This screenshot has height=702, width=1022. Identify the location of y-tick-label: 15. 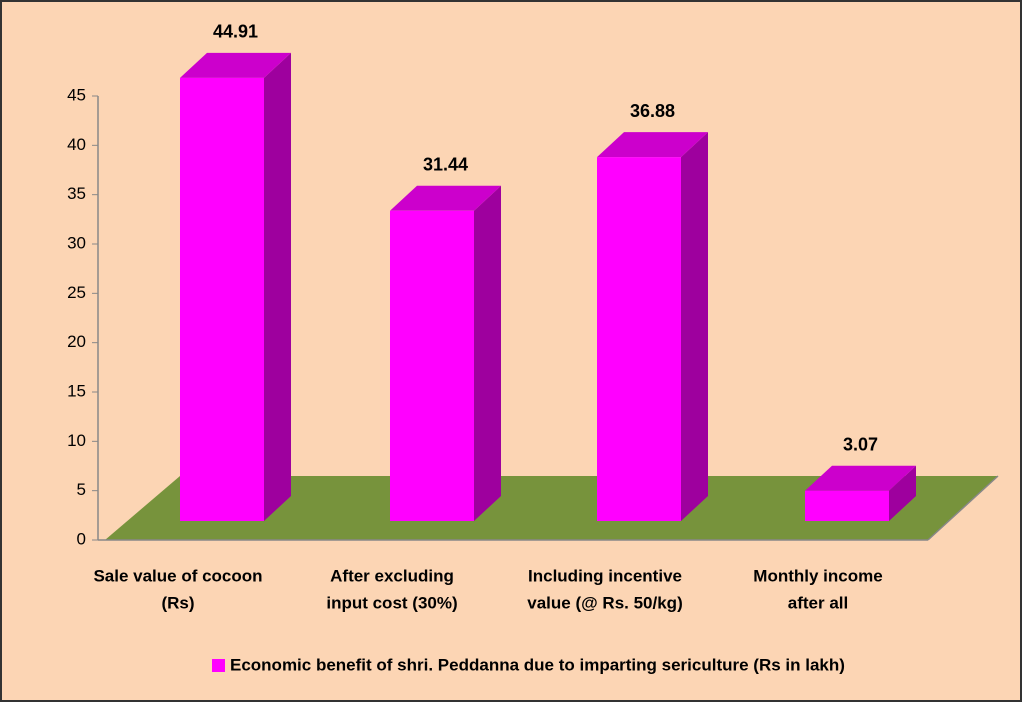
(76, 390).